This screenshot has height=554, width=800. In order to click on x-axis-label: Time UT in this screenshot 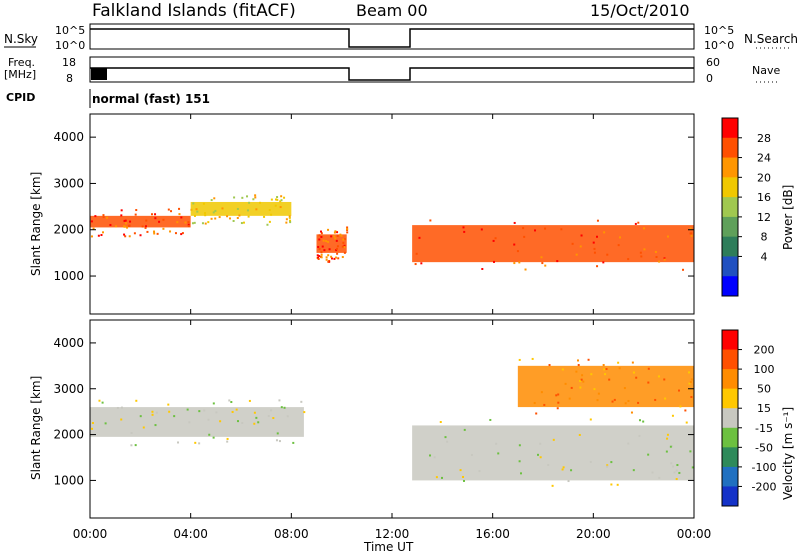, I will do `click(388, 547)`.